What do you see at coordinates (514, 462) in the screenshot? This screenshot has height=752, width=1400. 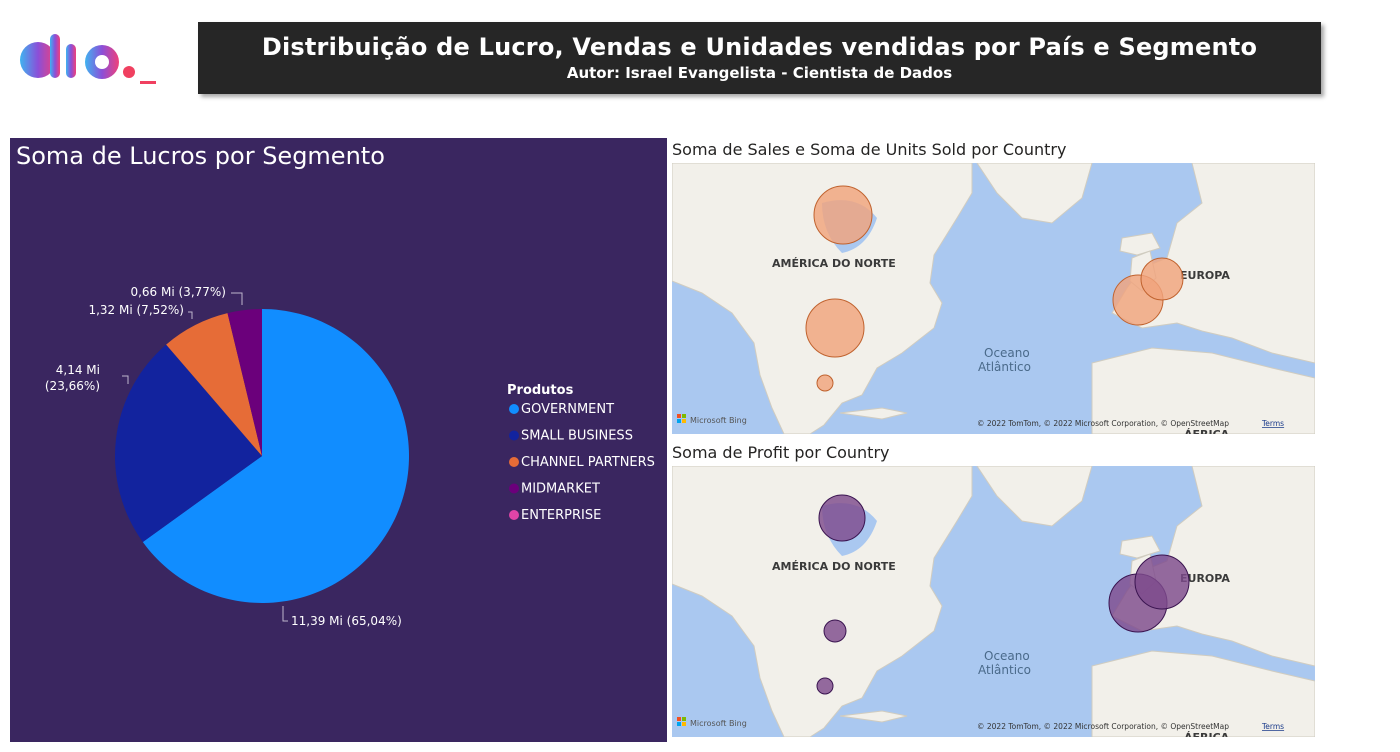 I see `legend-marker-channel-partners` at bounding box center [514, 462].